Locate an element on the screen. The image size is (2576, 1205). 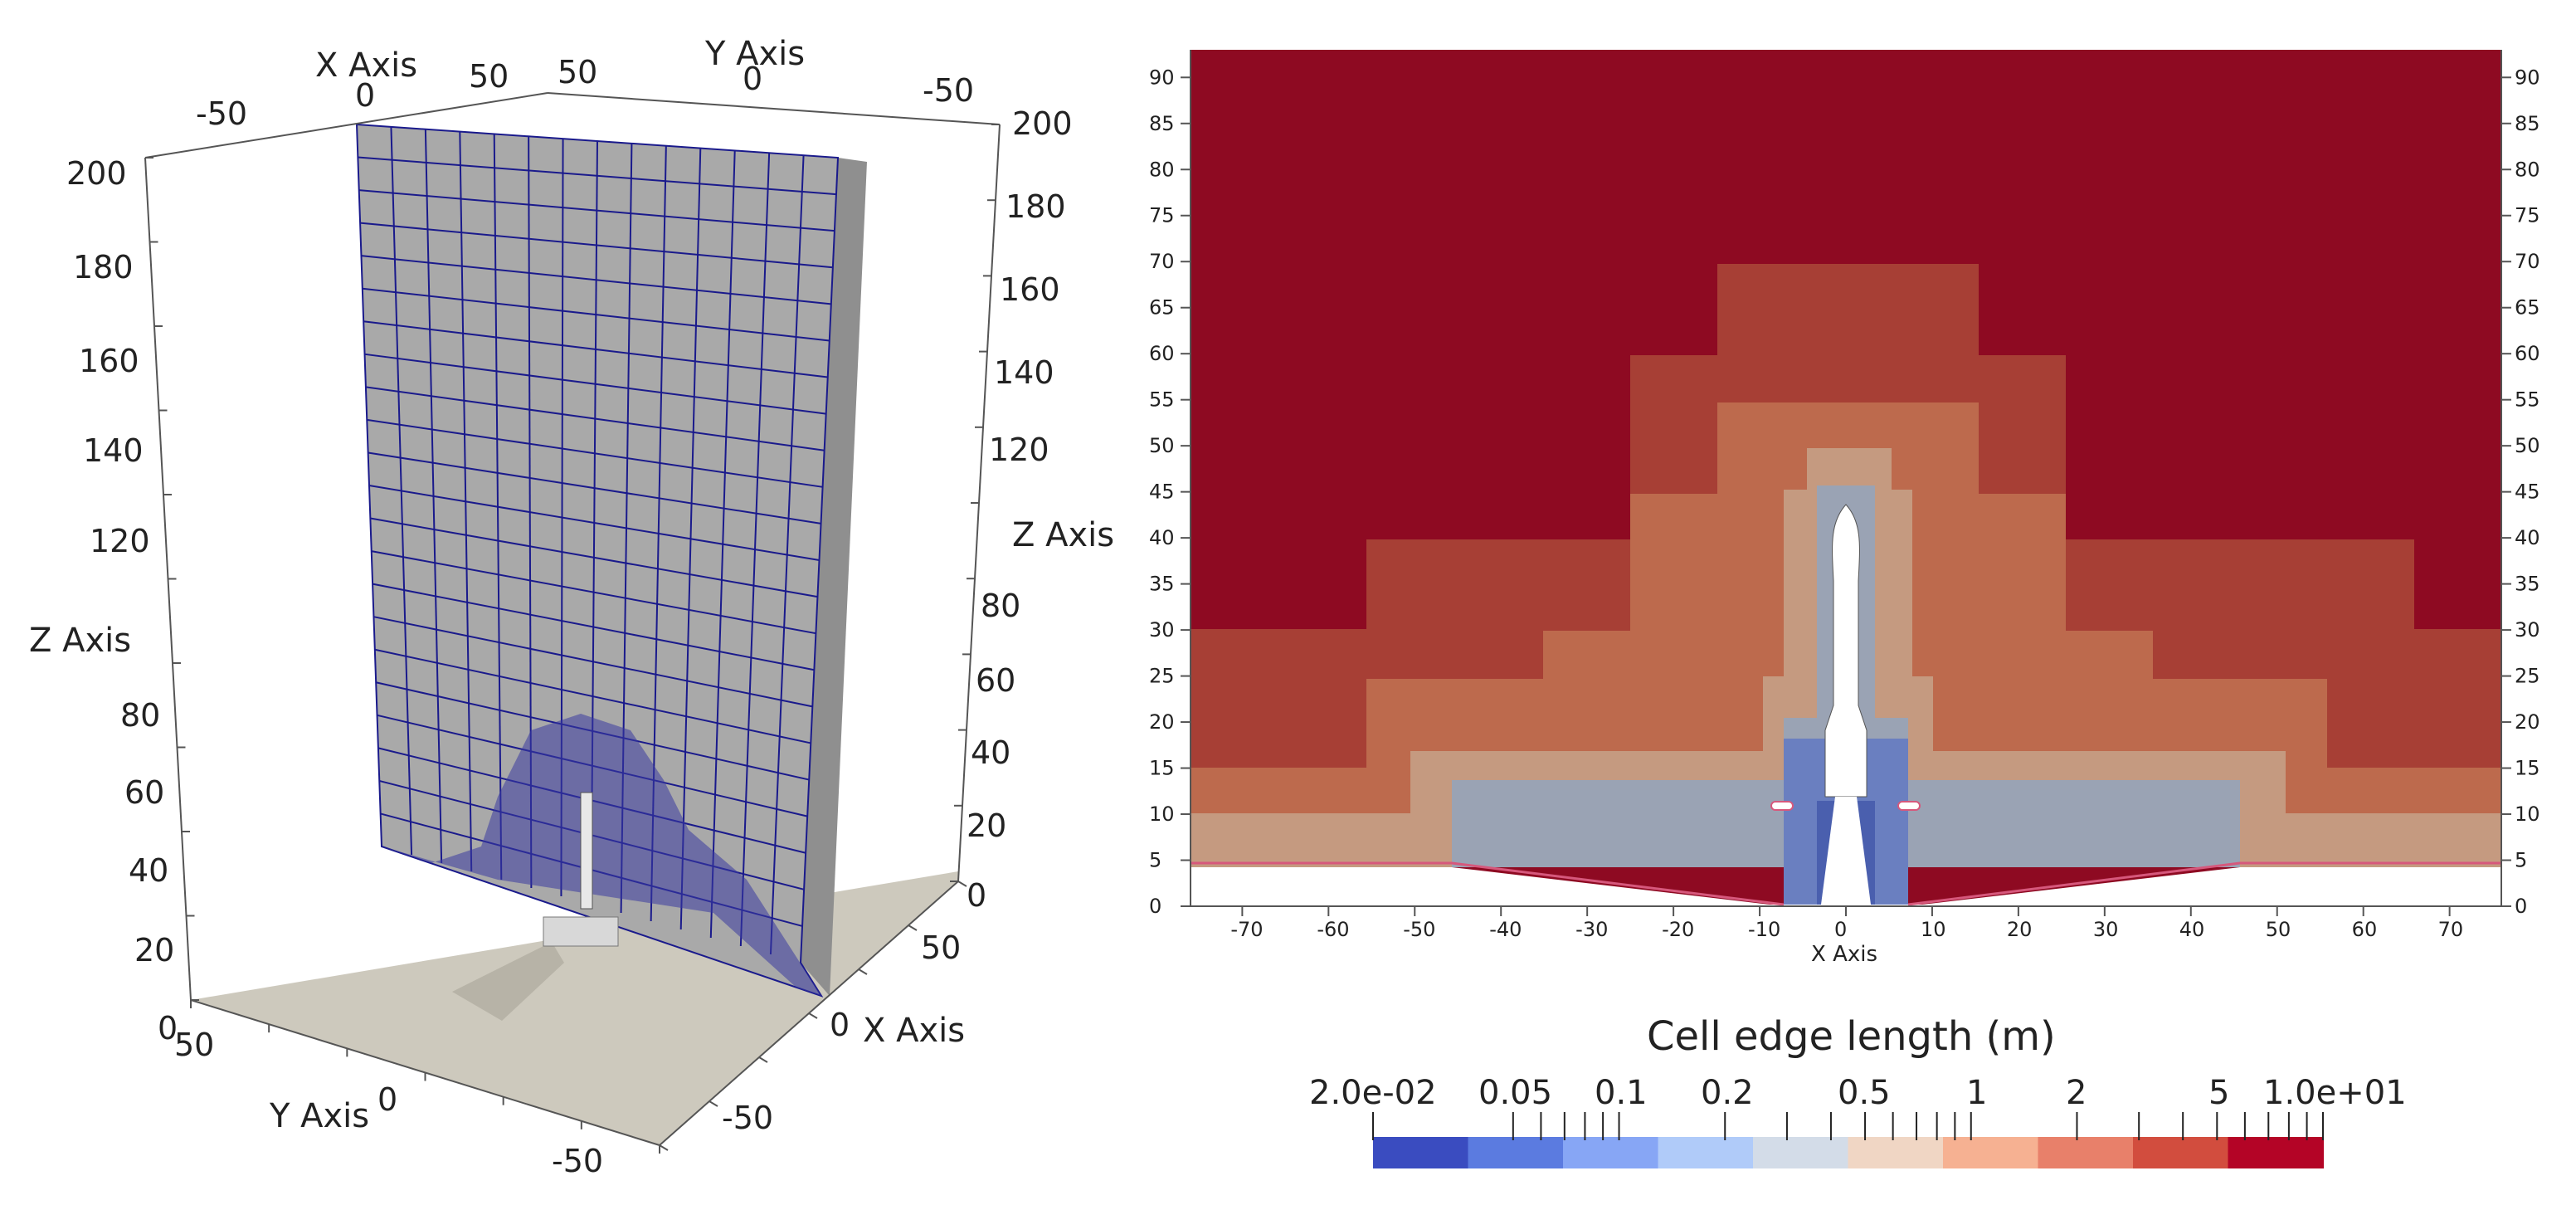
launch-pad-shadow is located at coordinates (508, 982).